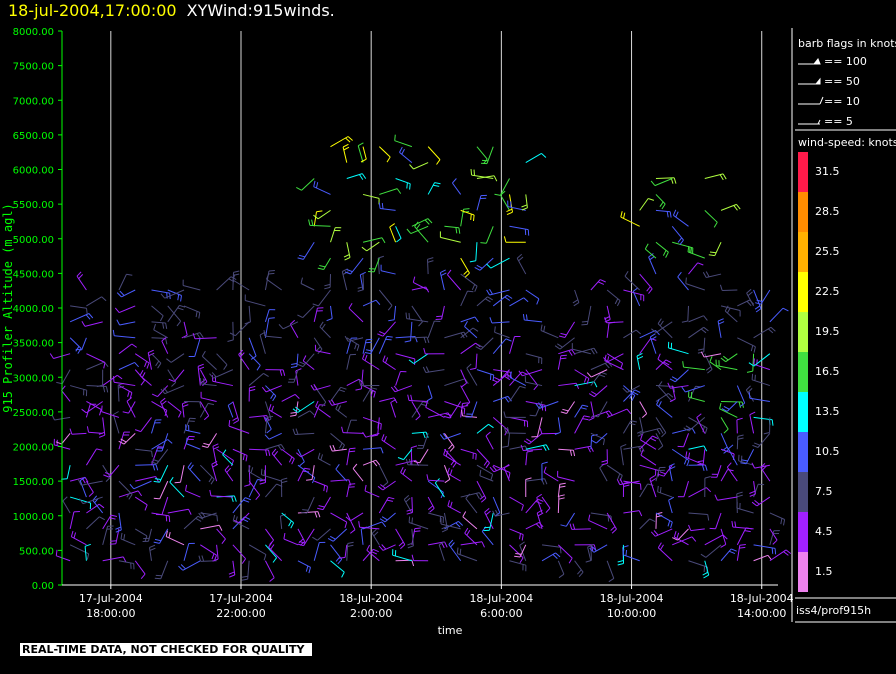 Image resolution: width=896 pixels, height=674 pixels. What do you see at coordinates (803, 372) in the screenshot?
I see `speed-colorbar` at bounding box center [803, 372].